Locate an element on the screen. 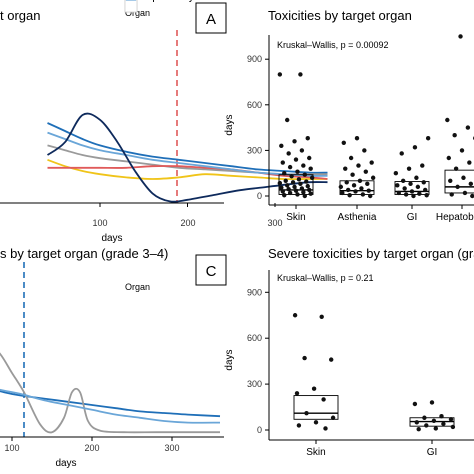  panel-b-ytick-600: 600 is located at coordinates (254, 105).